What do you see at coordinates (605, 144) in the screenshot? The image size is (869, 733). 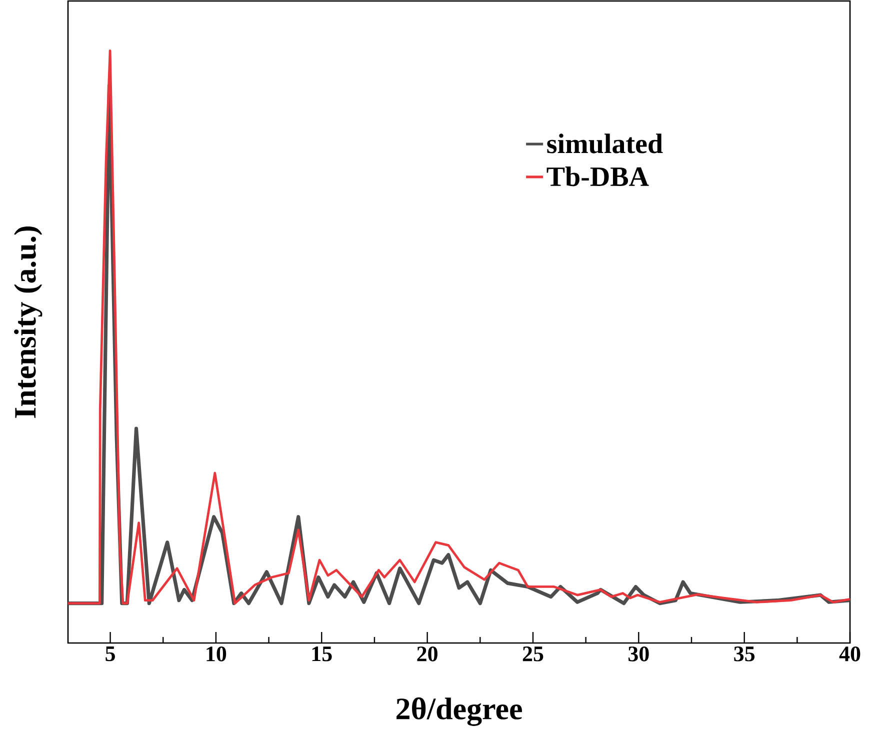 I see `legend-label: simulated` at bounding box center [605, 144].